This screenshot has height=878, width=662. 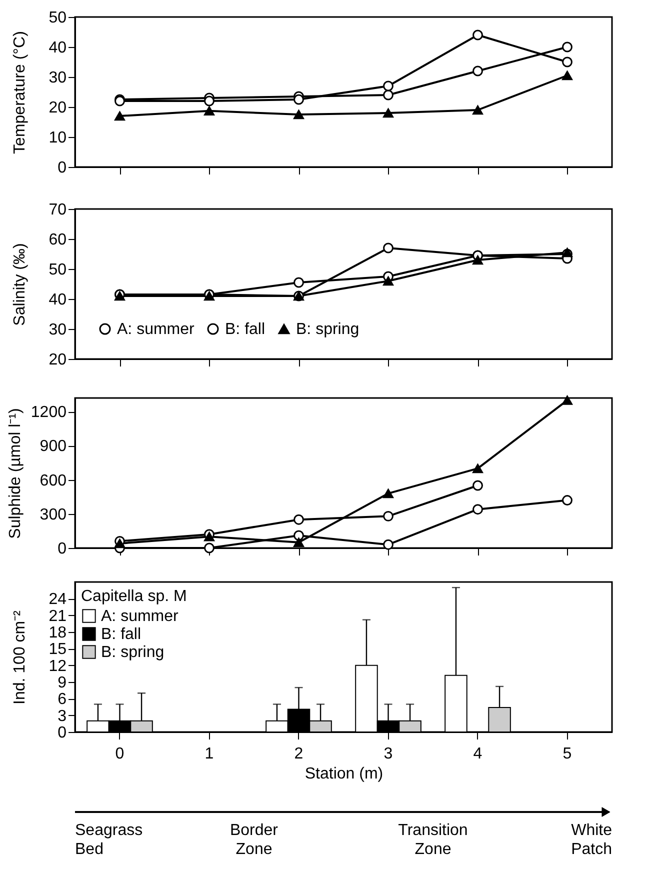 What do you see at coordinates (53, 447) in the screenshot?
I see `y-tick-label: 900` at bounding box center [53, 447].